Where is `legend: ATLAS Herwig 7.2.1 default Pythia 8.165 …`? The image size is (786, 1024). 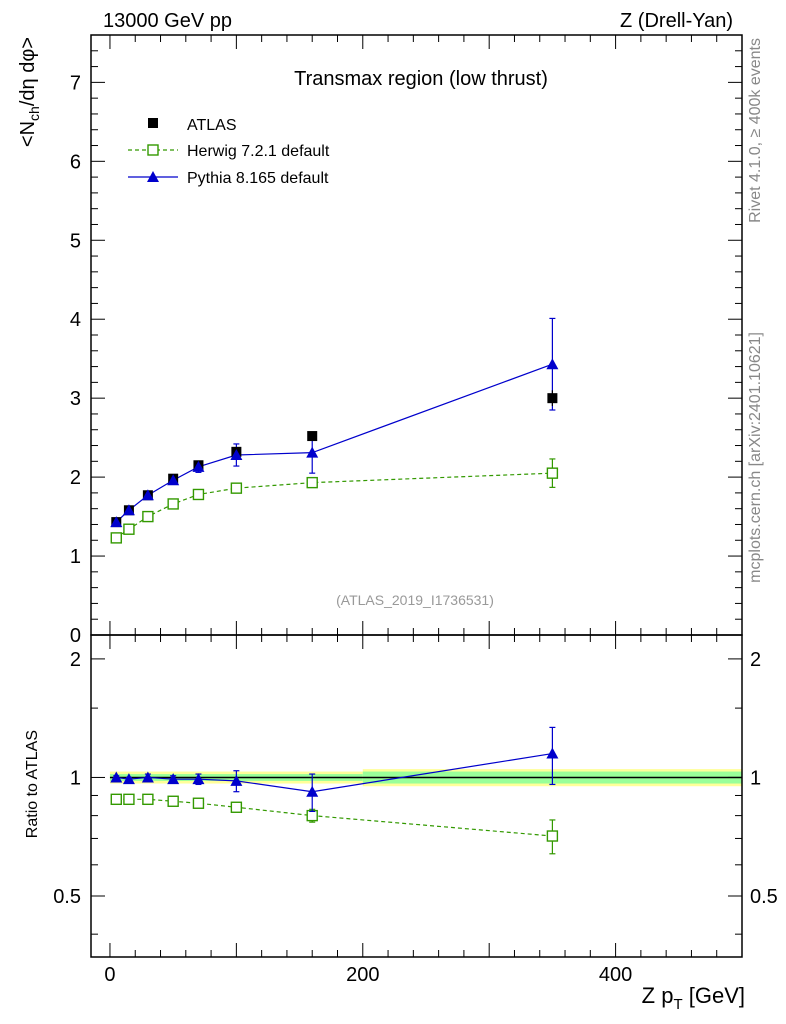 legend: ATLAS Herwig 7.2.1 default Pythia 8.165 … is located at coordinates (229, 152).